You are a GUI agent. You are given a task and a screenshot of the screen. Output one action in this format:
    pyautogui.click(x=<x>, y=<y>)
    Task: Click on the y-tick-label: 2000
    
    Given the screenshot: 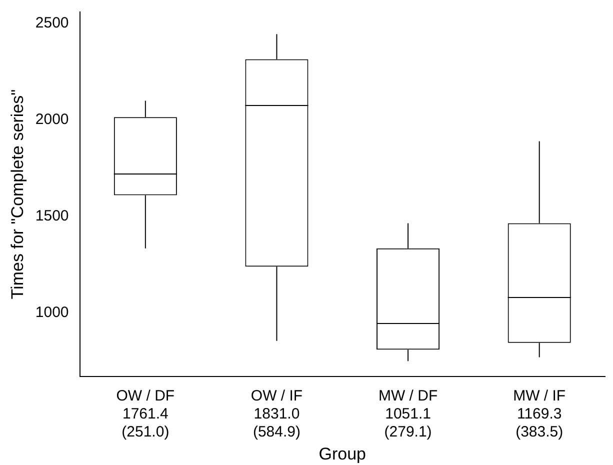 What is the action you would take?
    pyautogui.click(x=52, y=119)
    